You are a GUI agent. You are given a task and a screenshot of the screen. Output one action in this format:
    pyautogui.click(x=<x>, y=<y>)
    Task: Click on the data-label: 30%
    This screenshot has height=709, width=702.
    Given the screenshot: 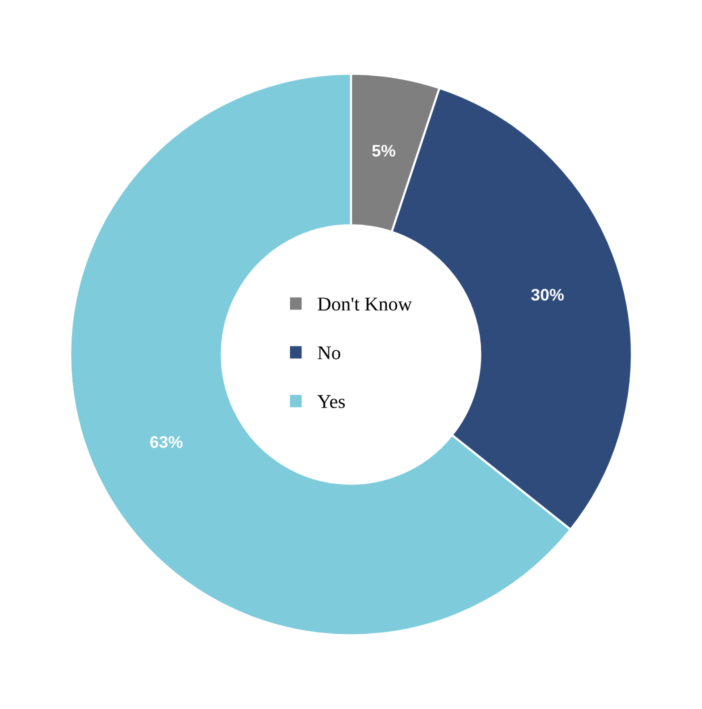 What is the action you would take?
    pyautogui.click(x=547, y=294)
    